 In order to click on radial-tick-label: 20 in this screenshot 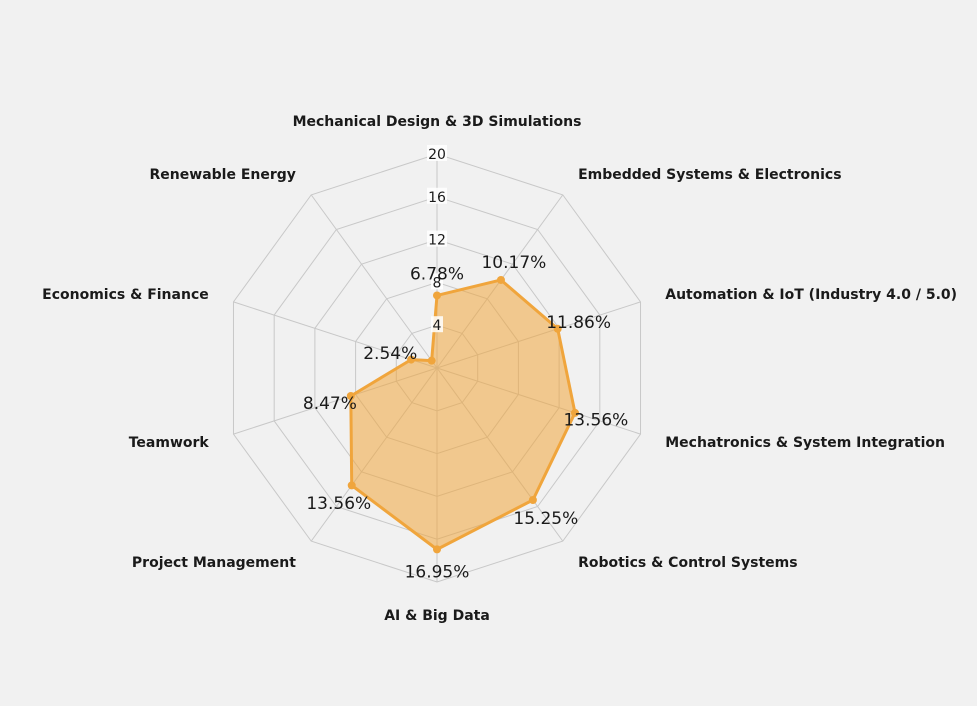, I will do `click(437, 155)`.